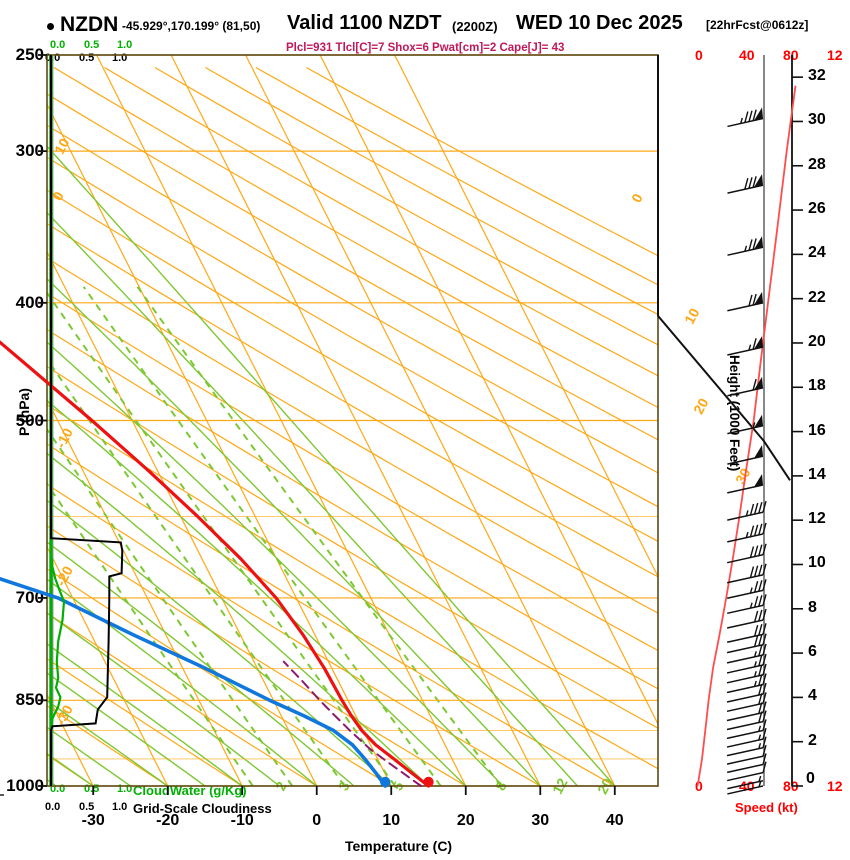 This screenshot has height=860, width=850. Describe the element at coordinates (391, 820) in the screenshot. I see `temperature-tick-label-10: 10` at that location.